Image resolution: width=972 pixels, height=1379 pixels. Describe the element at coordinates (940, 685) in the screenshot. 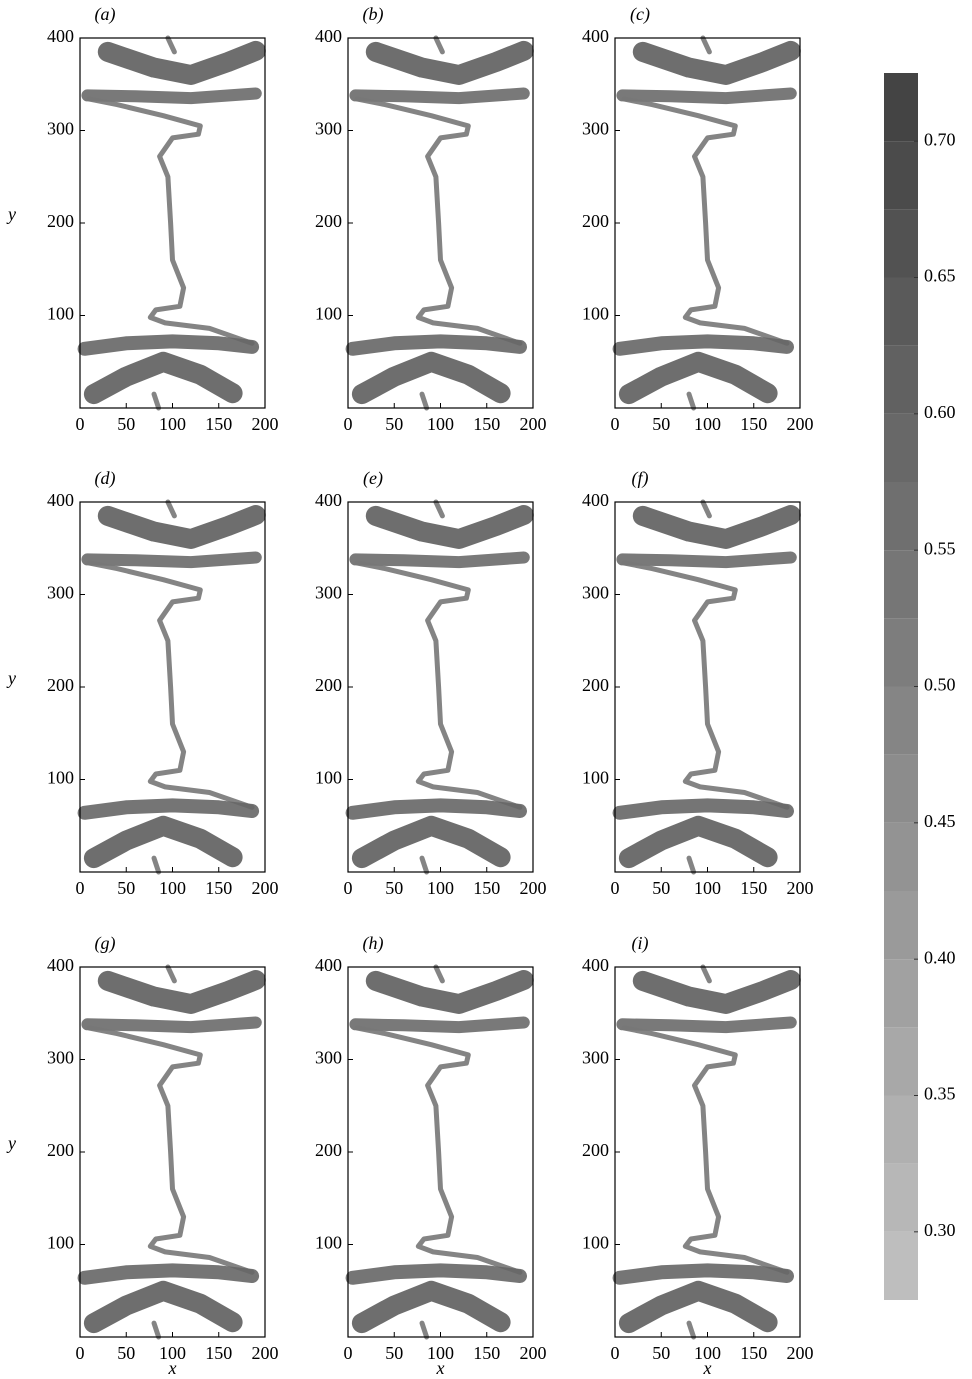

I see `colorbar-tick-label: 0.50` at that location.